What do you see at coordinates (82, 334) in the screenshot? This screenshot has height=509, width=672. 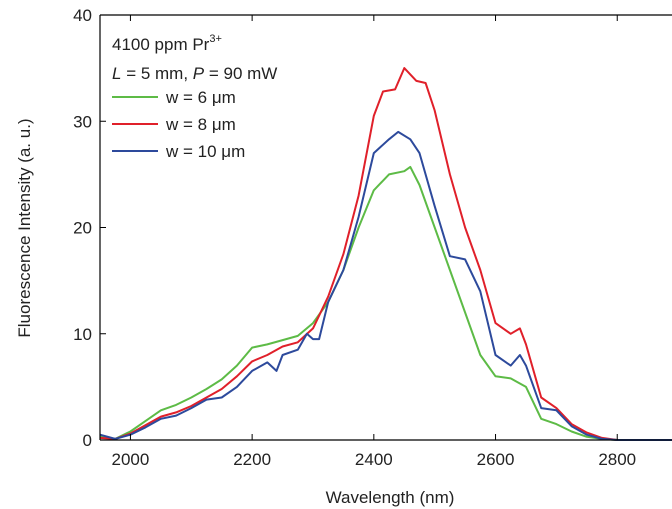 I see `y-tick-label: 10` at bounding box center [82, 334].